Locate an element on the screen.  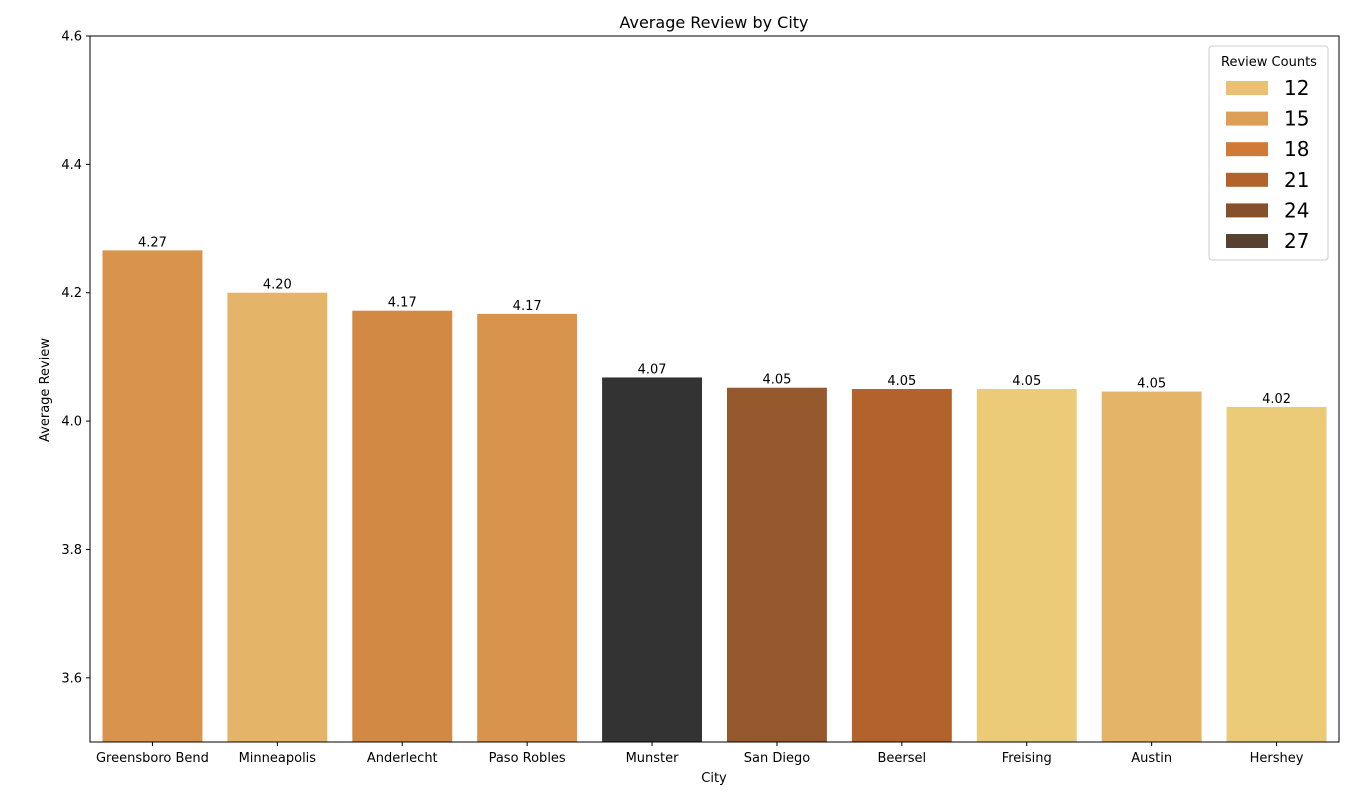
y-tick-label: 4.0 is located at coordinates (71, 422).